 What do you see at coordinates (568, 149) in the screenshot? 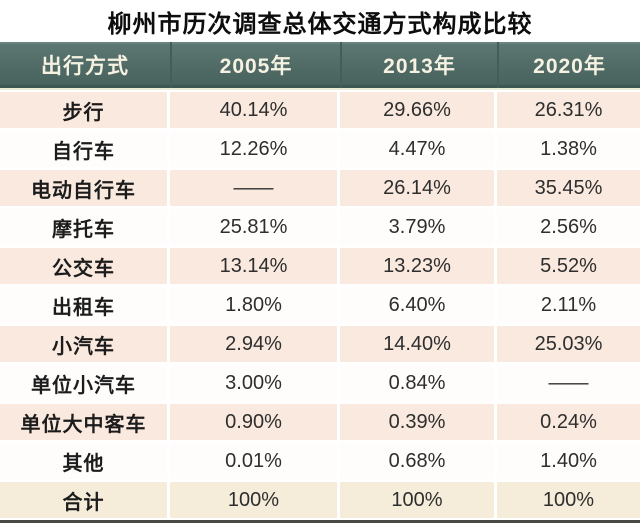
I see `value-cell: 1.38%` at bounding box center [568, 149].